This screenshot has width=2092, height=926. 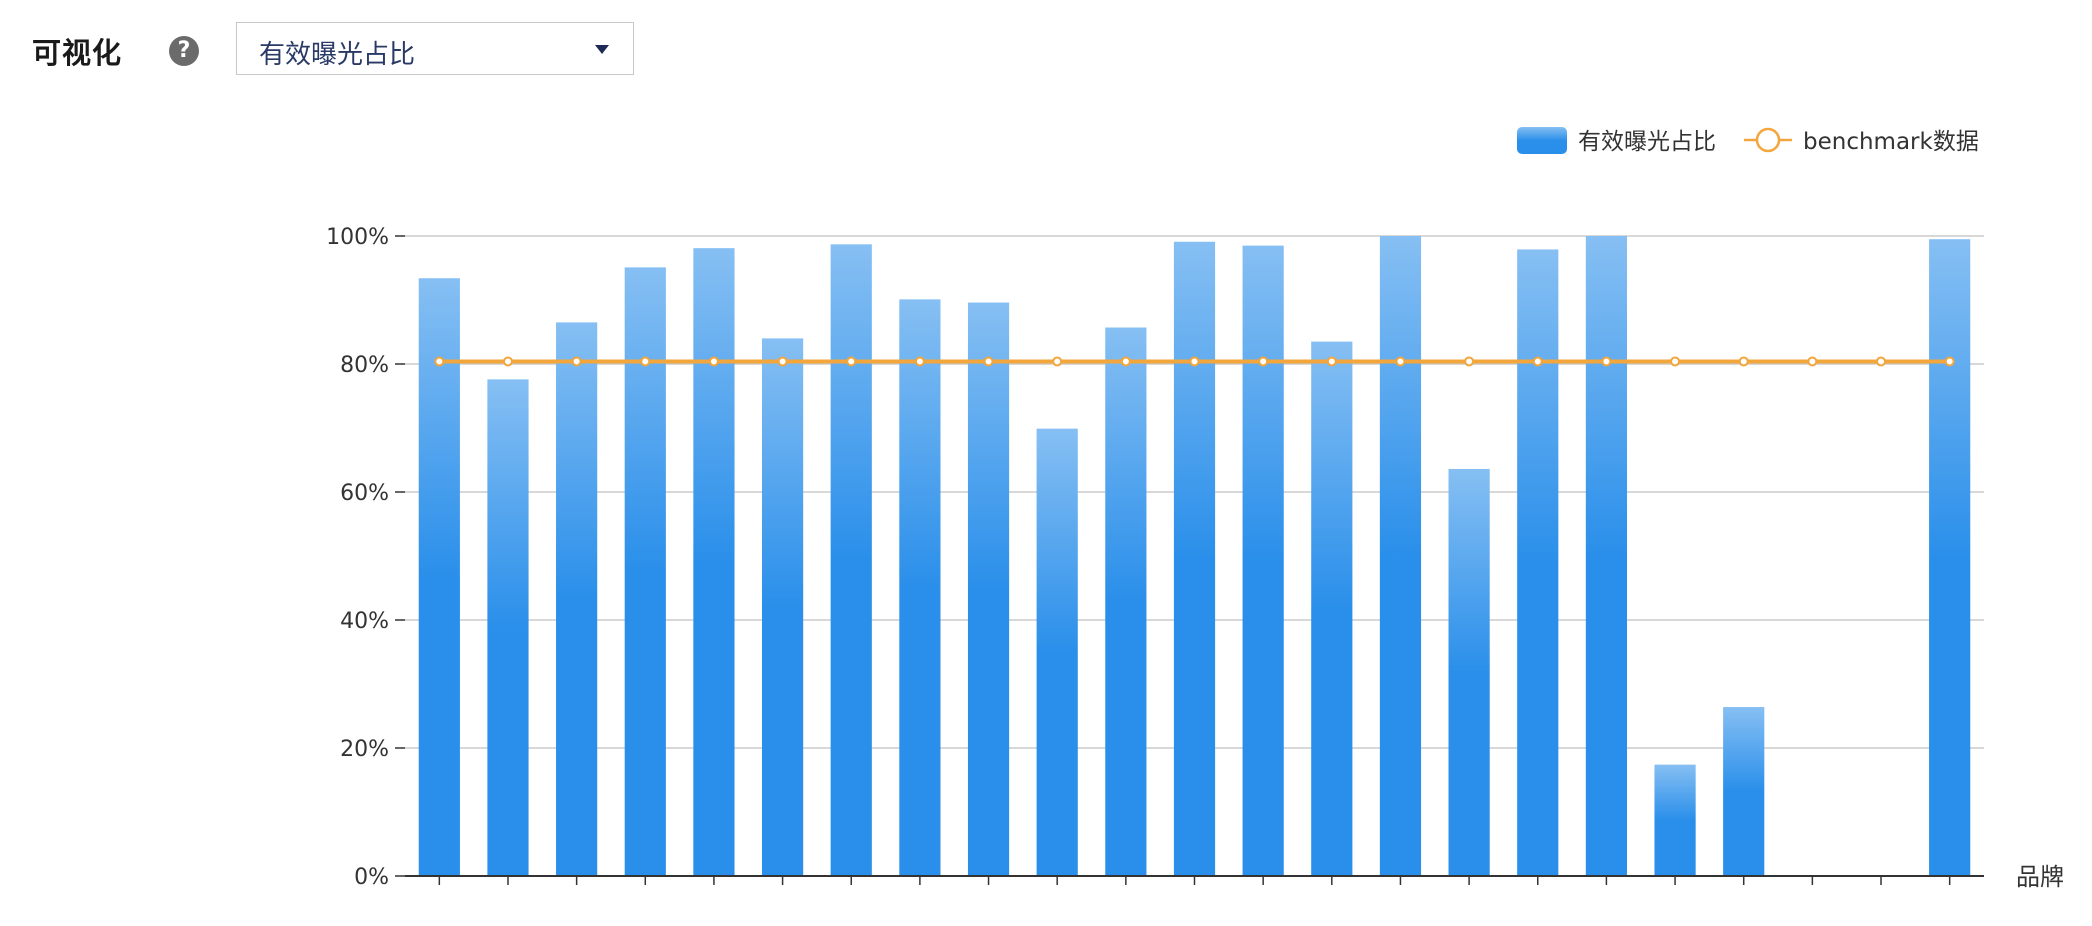 I want to click on metric-select: 有效曝光占比, so click(x=435, y=48).